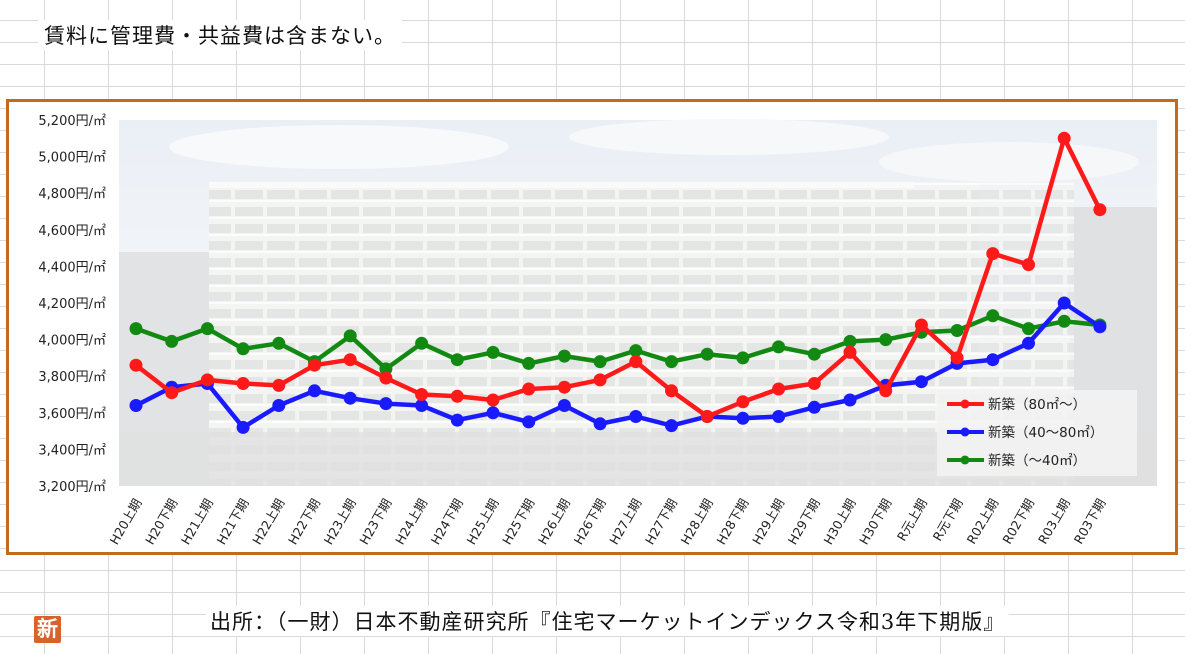 This screenshot has height=654, width=1185. I want to click on legend-item-40-80: 新築（40～80㎡）, so click(1025, 433).